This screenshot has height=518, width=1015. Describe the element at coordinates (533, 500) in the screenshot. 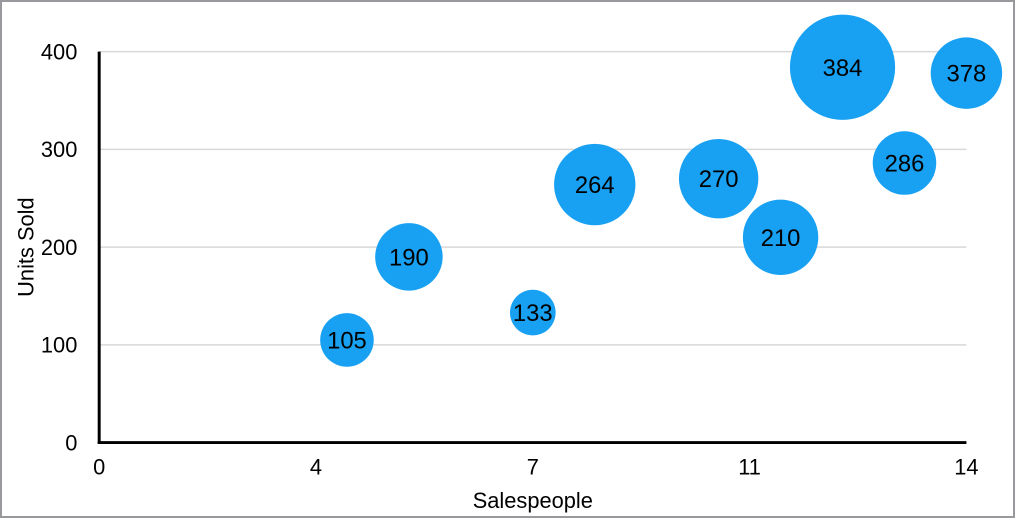

I see `x-axis-title: Salespeople` at that location.